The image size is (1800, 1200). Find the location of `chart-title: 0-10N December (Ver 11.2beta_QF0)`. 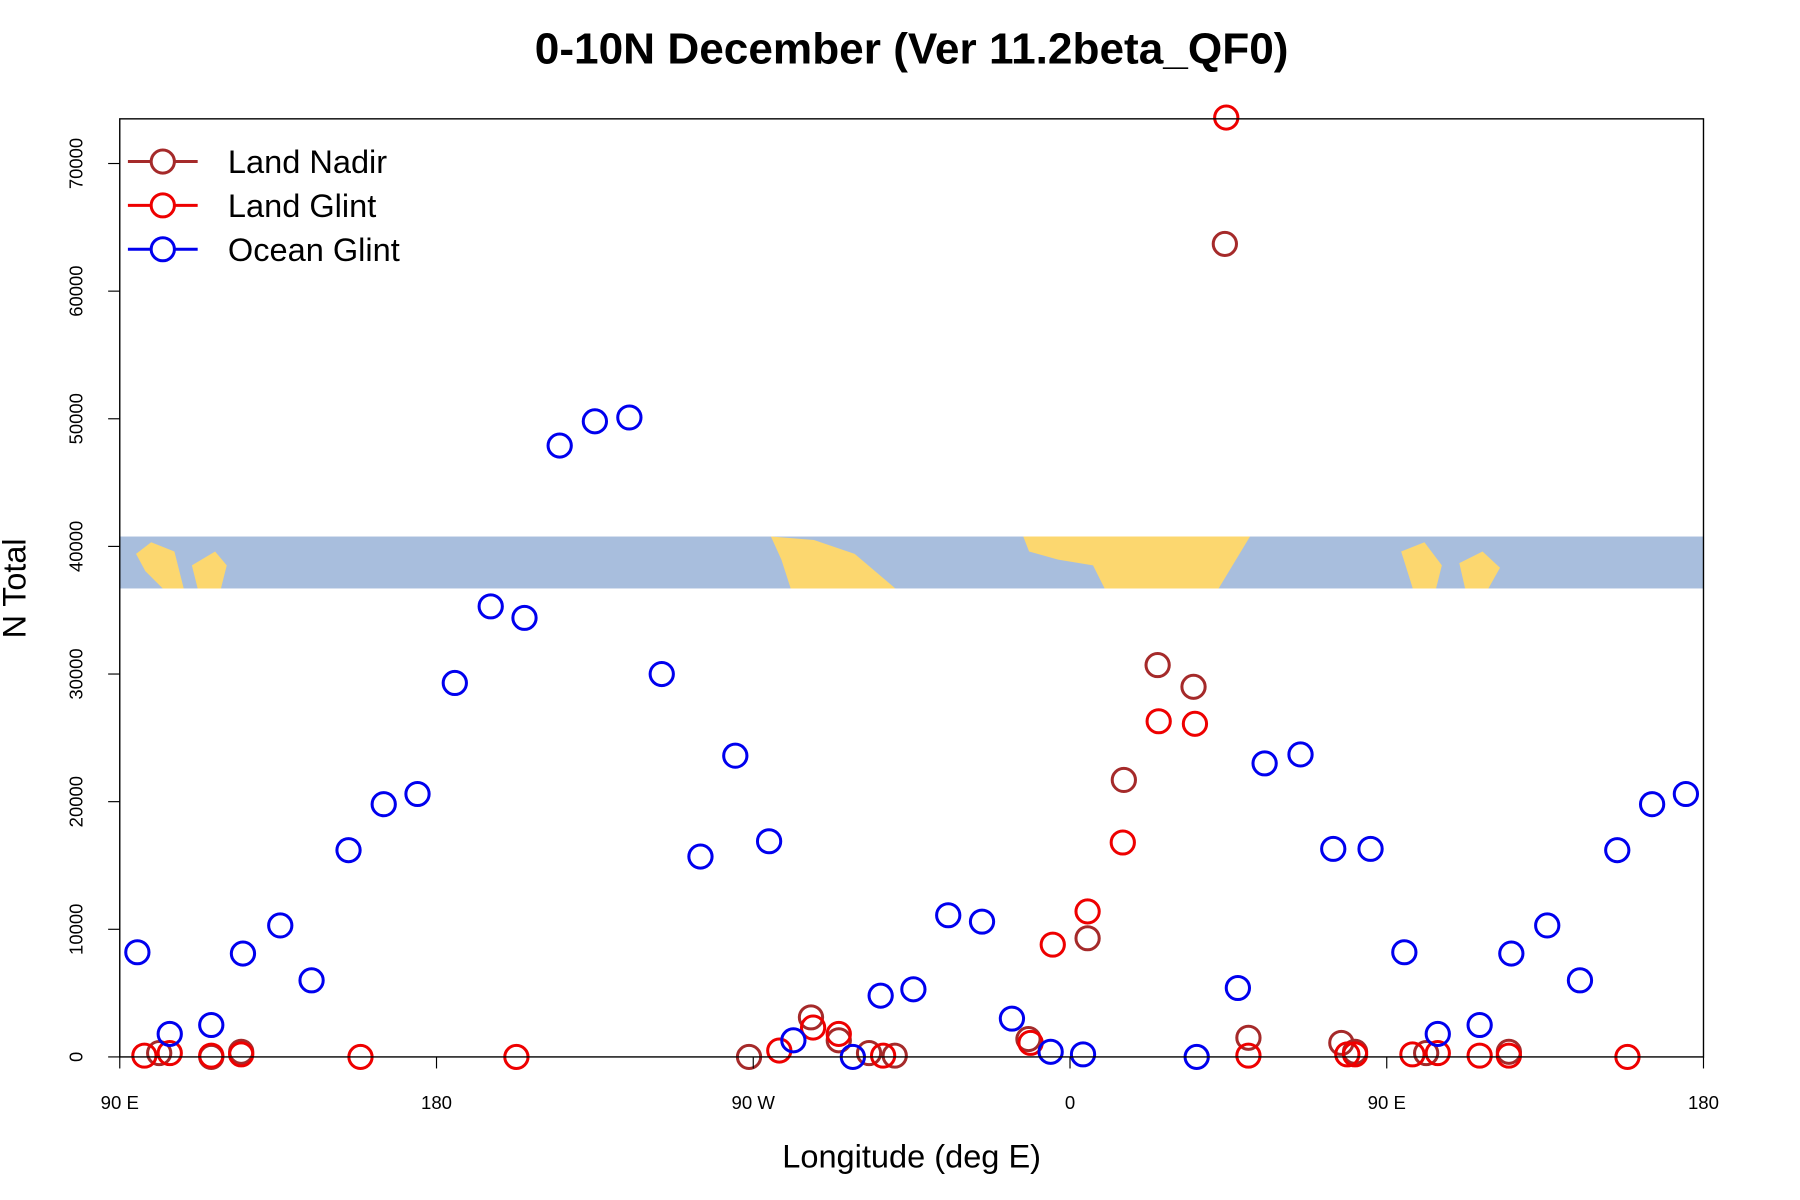

chart-title: 0-10N December (Ver 11.2beta_QF0) is located at coordinates (912, 49).